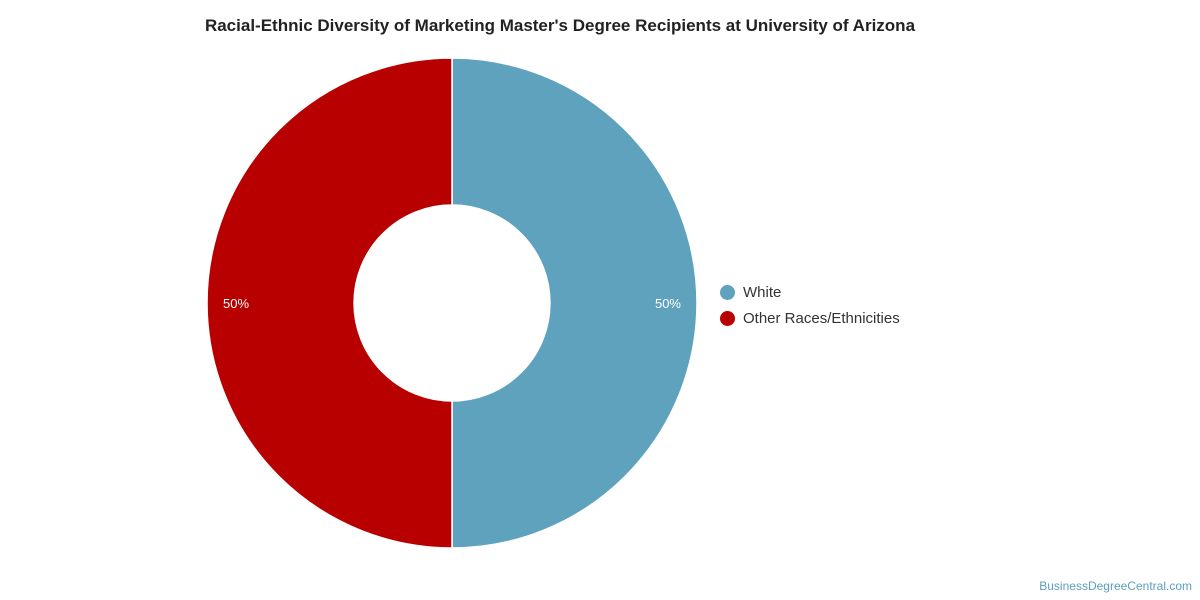 The image size is (1200, 600). I want to click on legend: White Other Races/Ethnicities, so click(810, 305).